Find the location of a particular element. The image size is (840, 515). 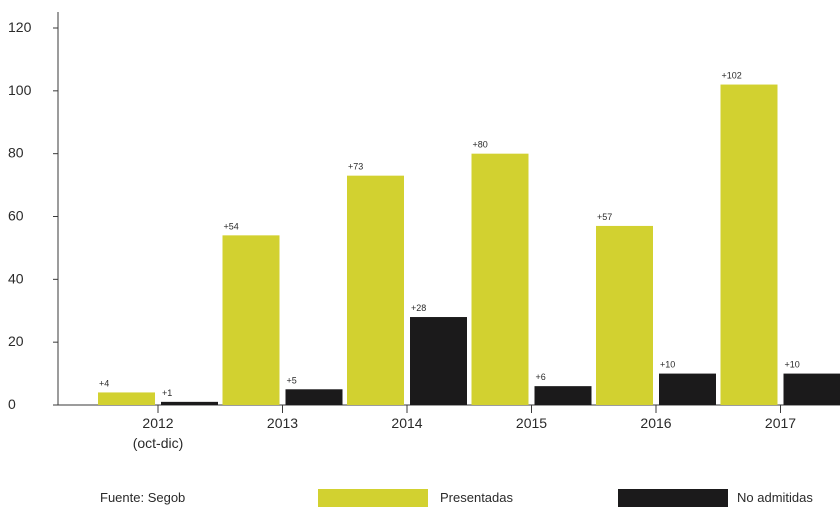

data-label: +80 is located at coordinates (480, 145).